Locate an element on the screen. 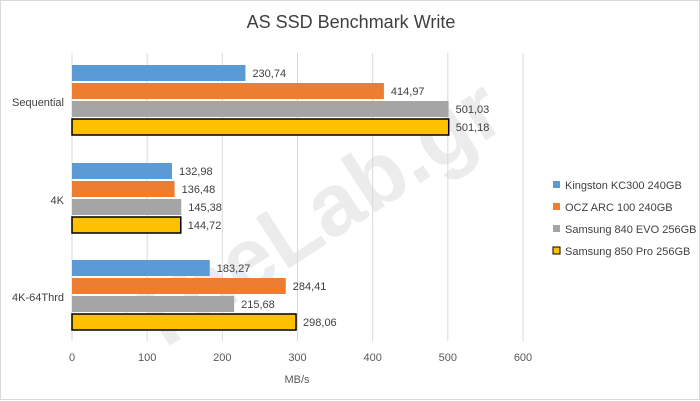 This screenshot has width=700, height=401. x-axis-ticks: 0 100 200 300 400 500 600 is located at coordinates (300, 358).